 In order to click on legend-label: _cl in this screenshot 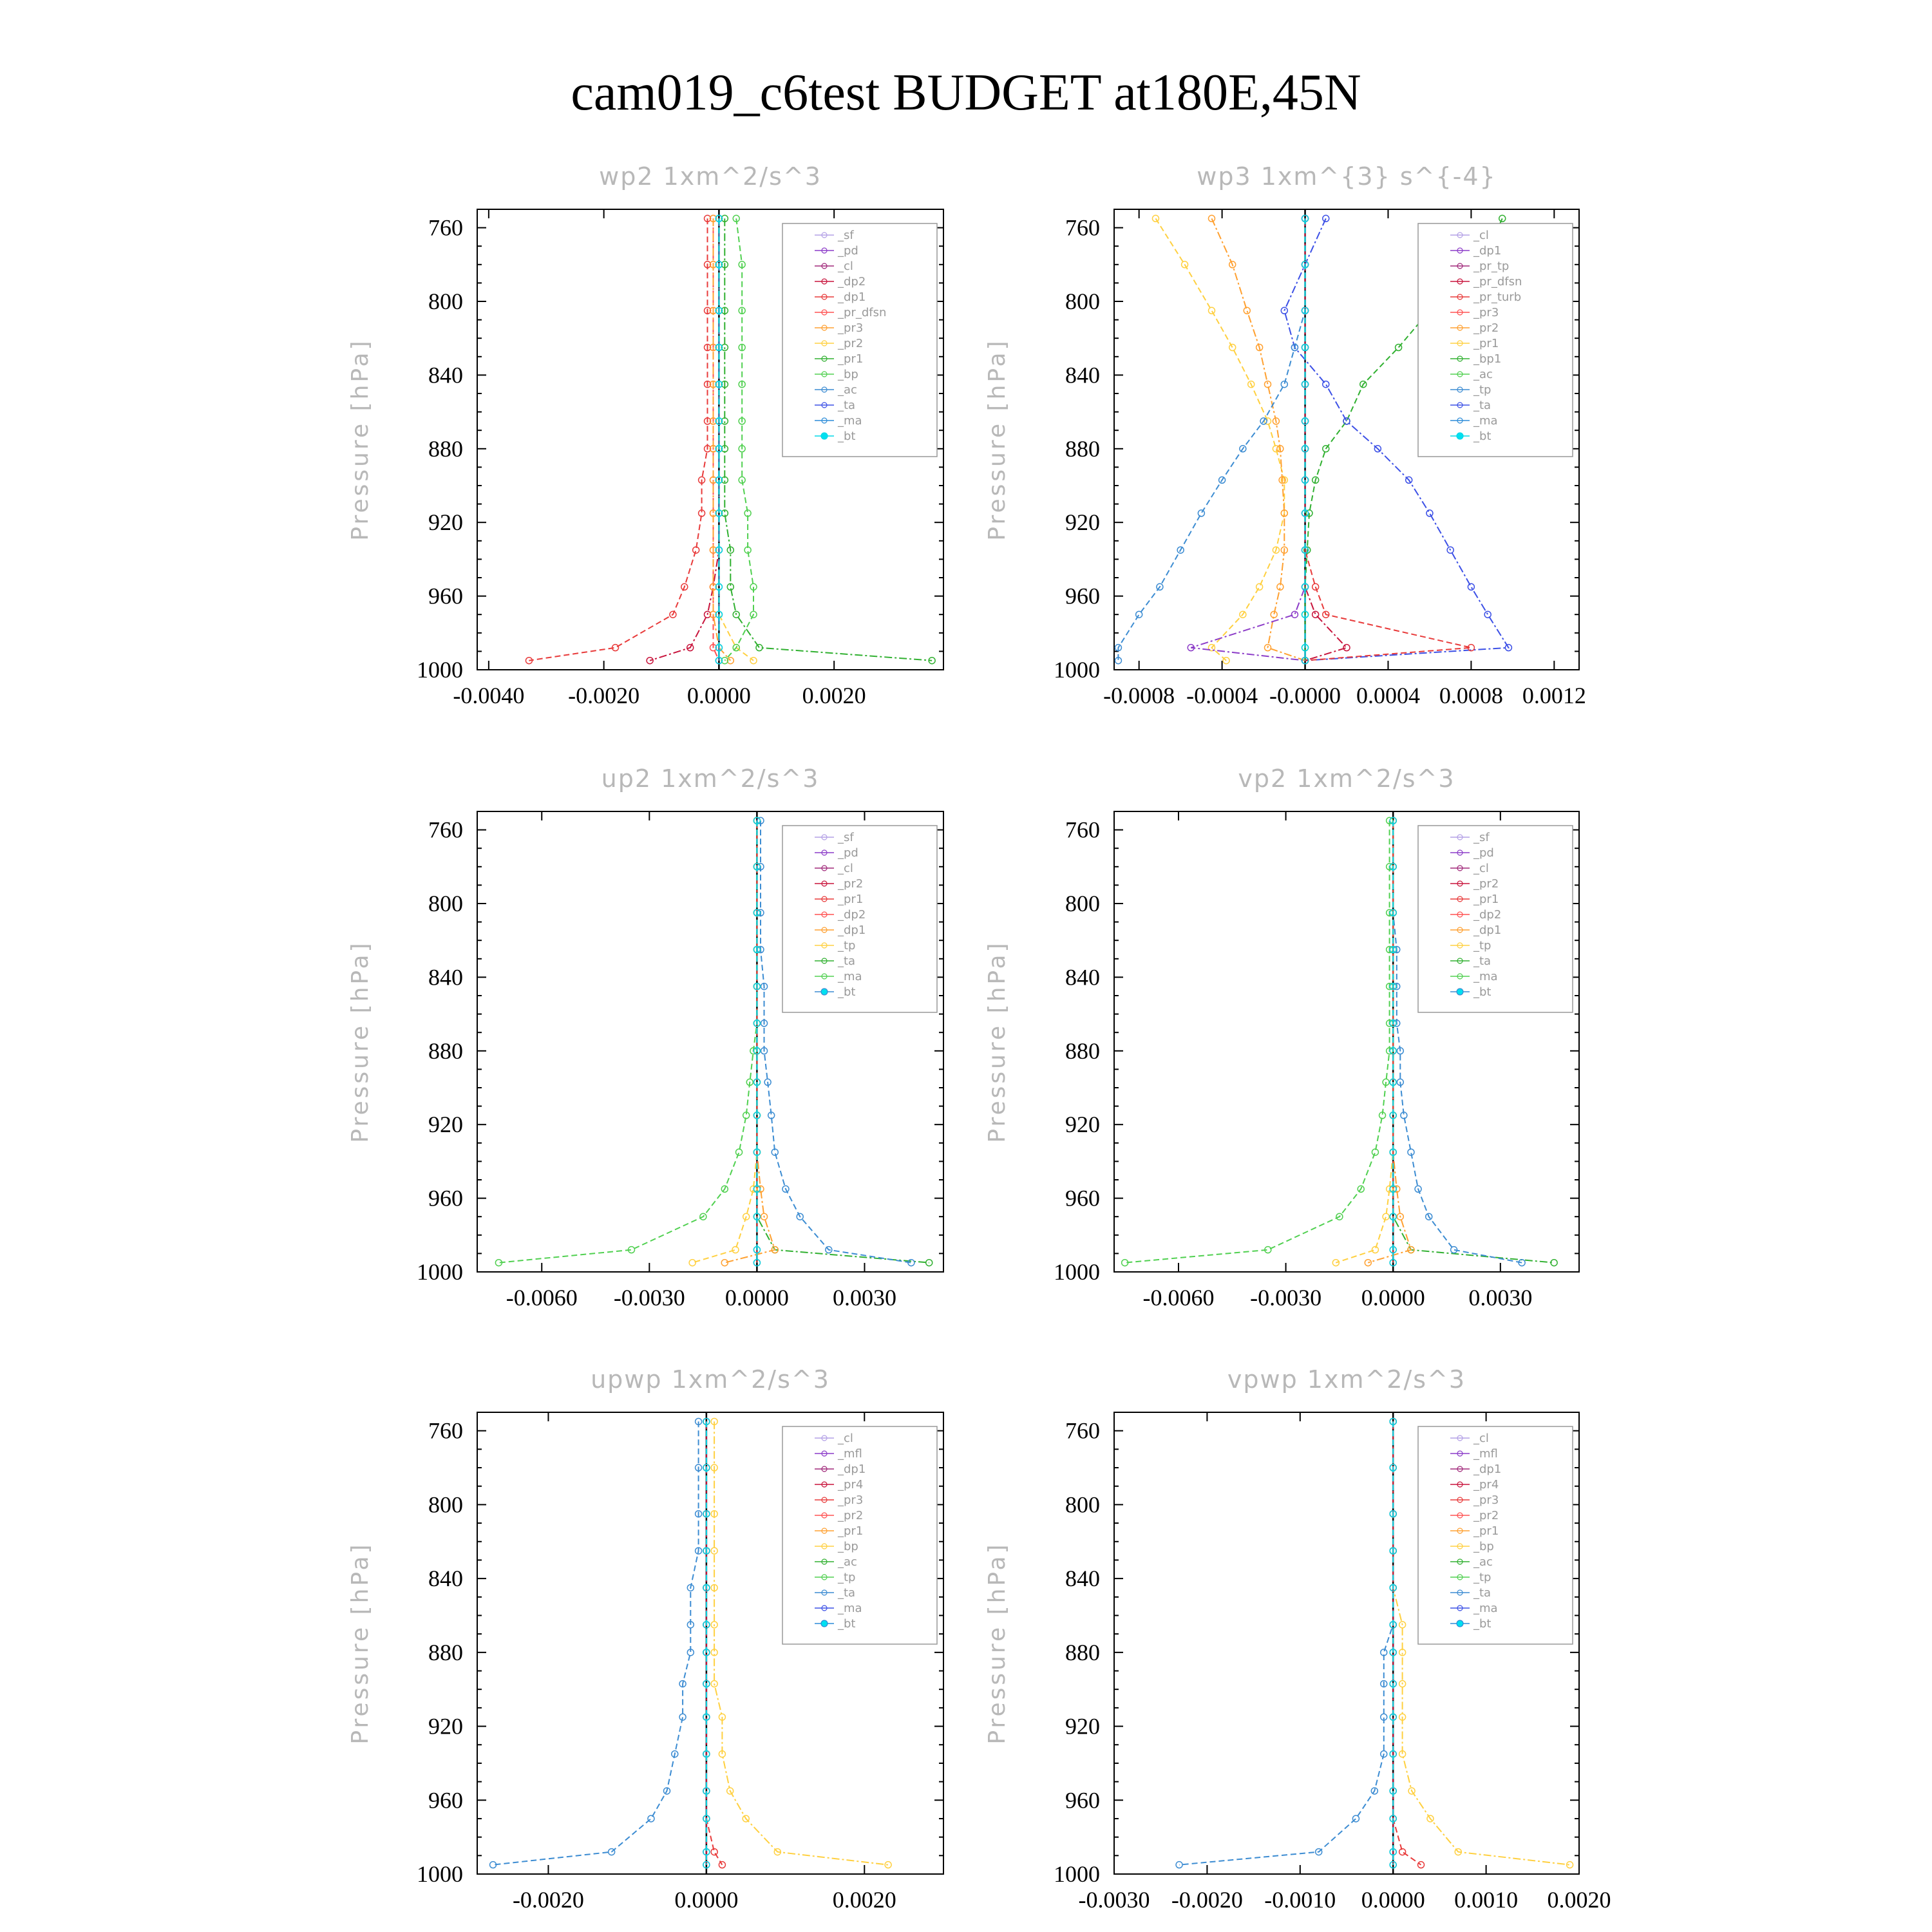, I will do `click(1481, 869)`.